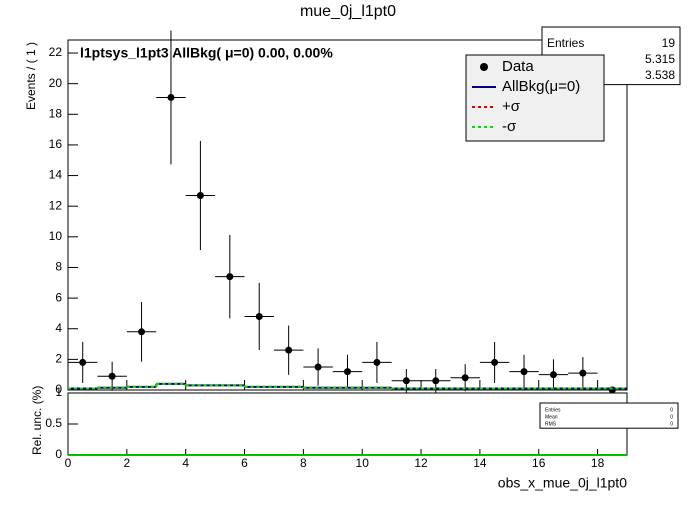 Image resolution: width=696 pixels, height=524 pixels. What do you see at coordinates (206, 53) in the screenshot?
I see `annotation: l1ptsys_l1pt3 AllBkg( μ=0) 0.00, 0.00%` at bounding box center [206, 53].